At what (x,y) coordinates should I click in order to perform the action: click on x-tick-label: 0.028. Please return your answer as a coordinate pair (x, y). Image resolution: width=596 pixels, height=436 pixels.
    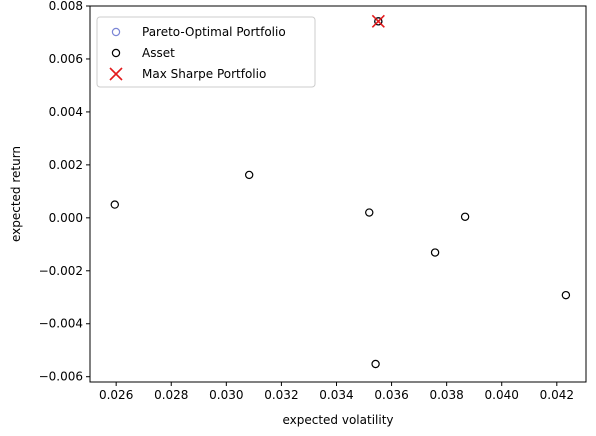
    Looking at the image, I should click on (171, 395).